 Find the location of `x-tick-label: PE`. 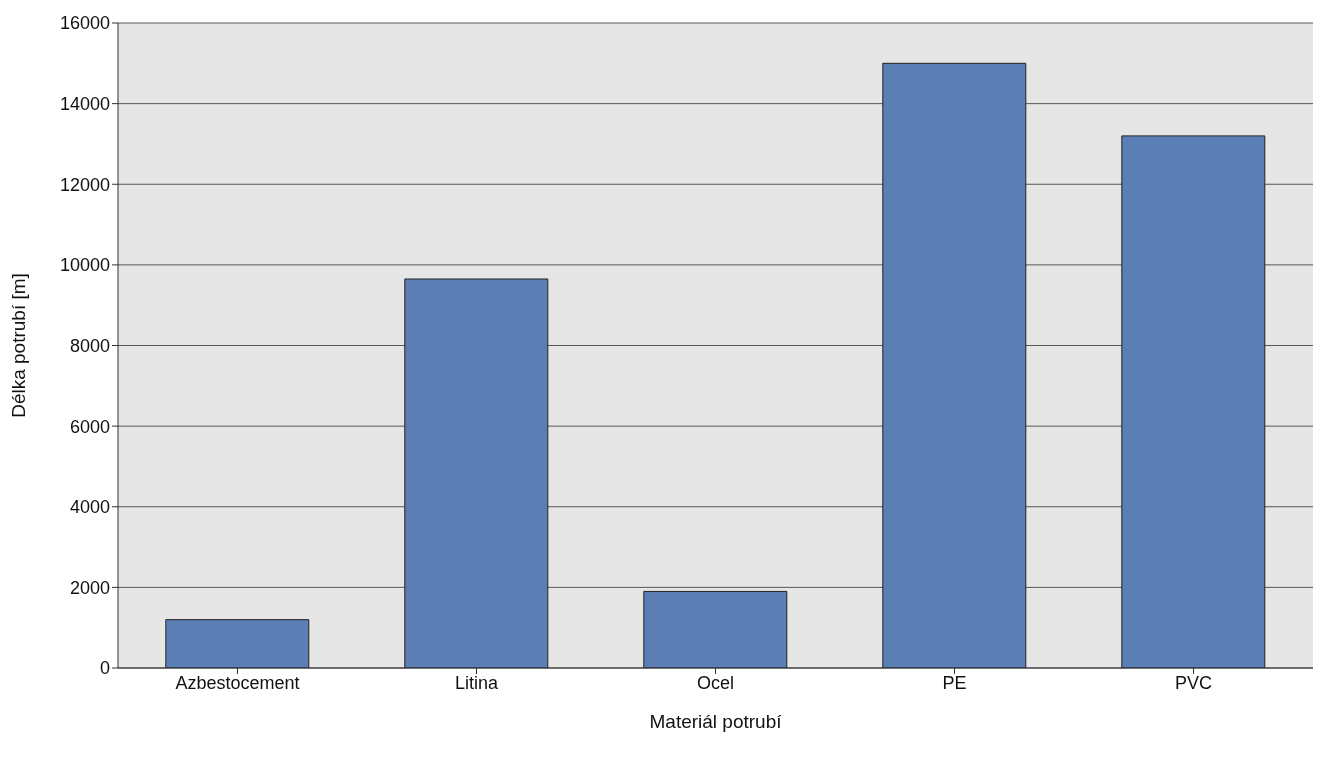

x-tick-label: PE is located at coordinates (954, 682).